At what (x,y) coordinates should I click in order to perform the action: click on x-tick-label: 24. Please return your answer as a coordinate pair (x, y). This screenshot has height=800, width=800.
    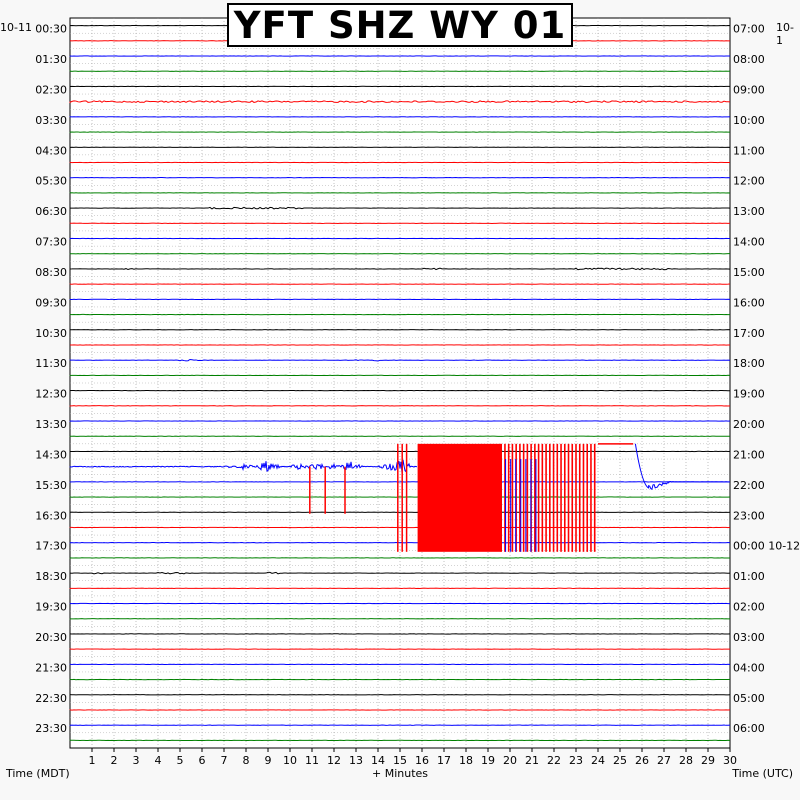
    Looking at the image, I should click on (598, 760).